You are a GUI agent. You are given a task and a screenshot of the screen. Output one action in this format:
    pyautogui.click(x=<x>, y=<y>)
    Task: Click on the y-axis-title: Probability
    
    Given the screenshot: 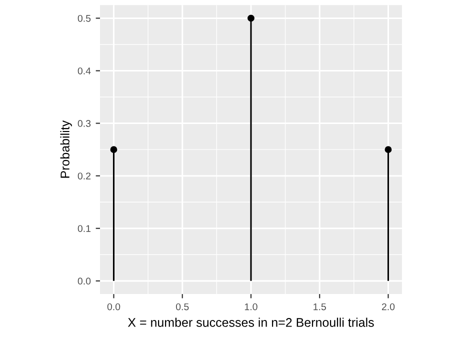 What is the action you would take?
    pyautogui.click(x=66, y=149)
    